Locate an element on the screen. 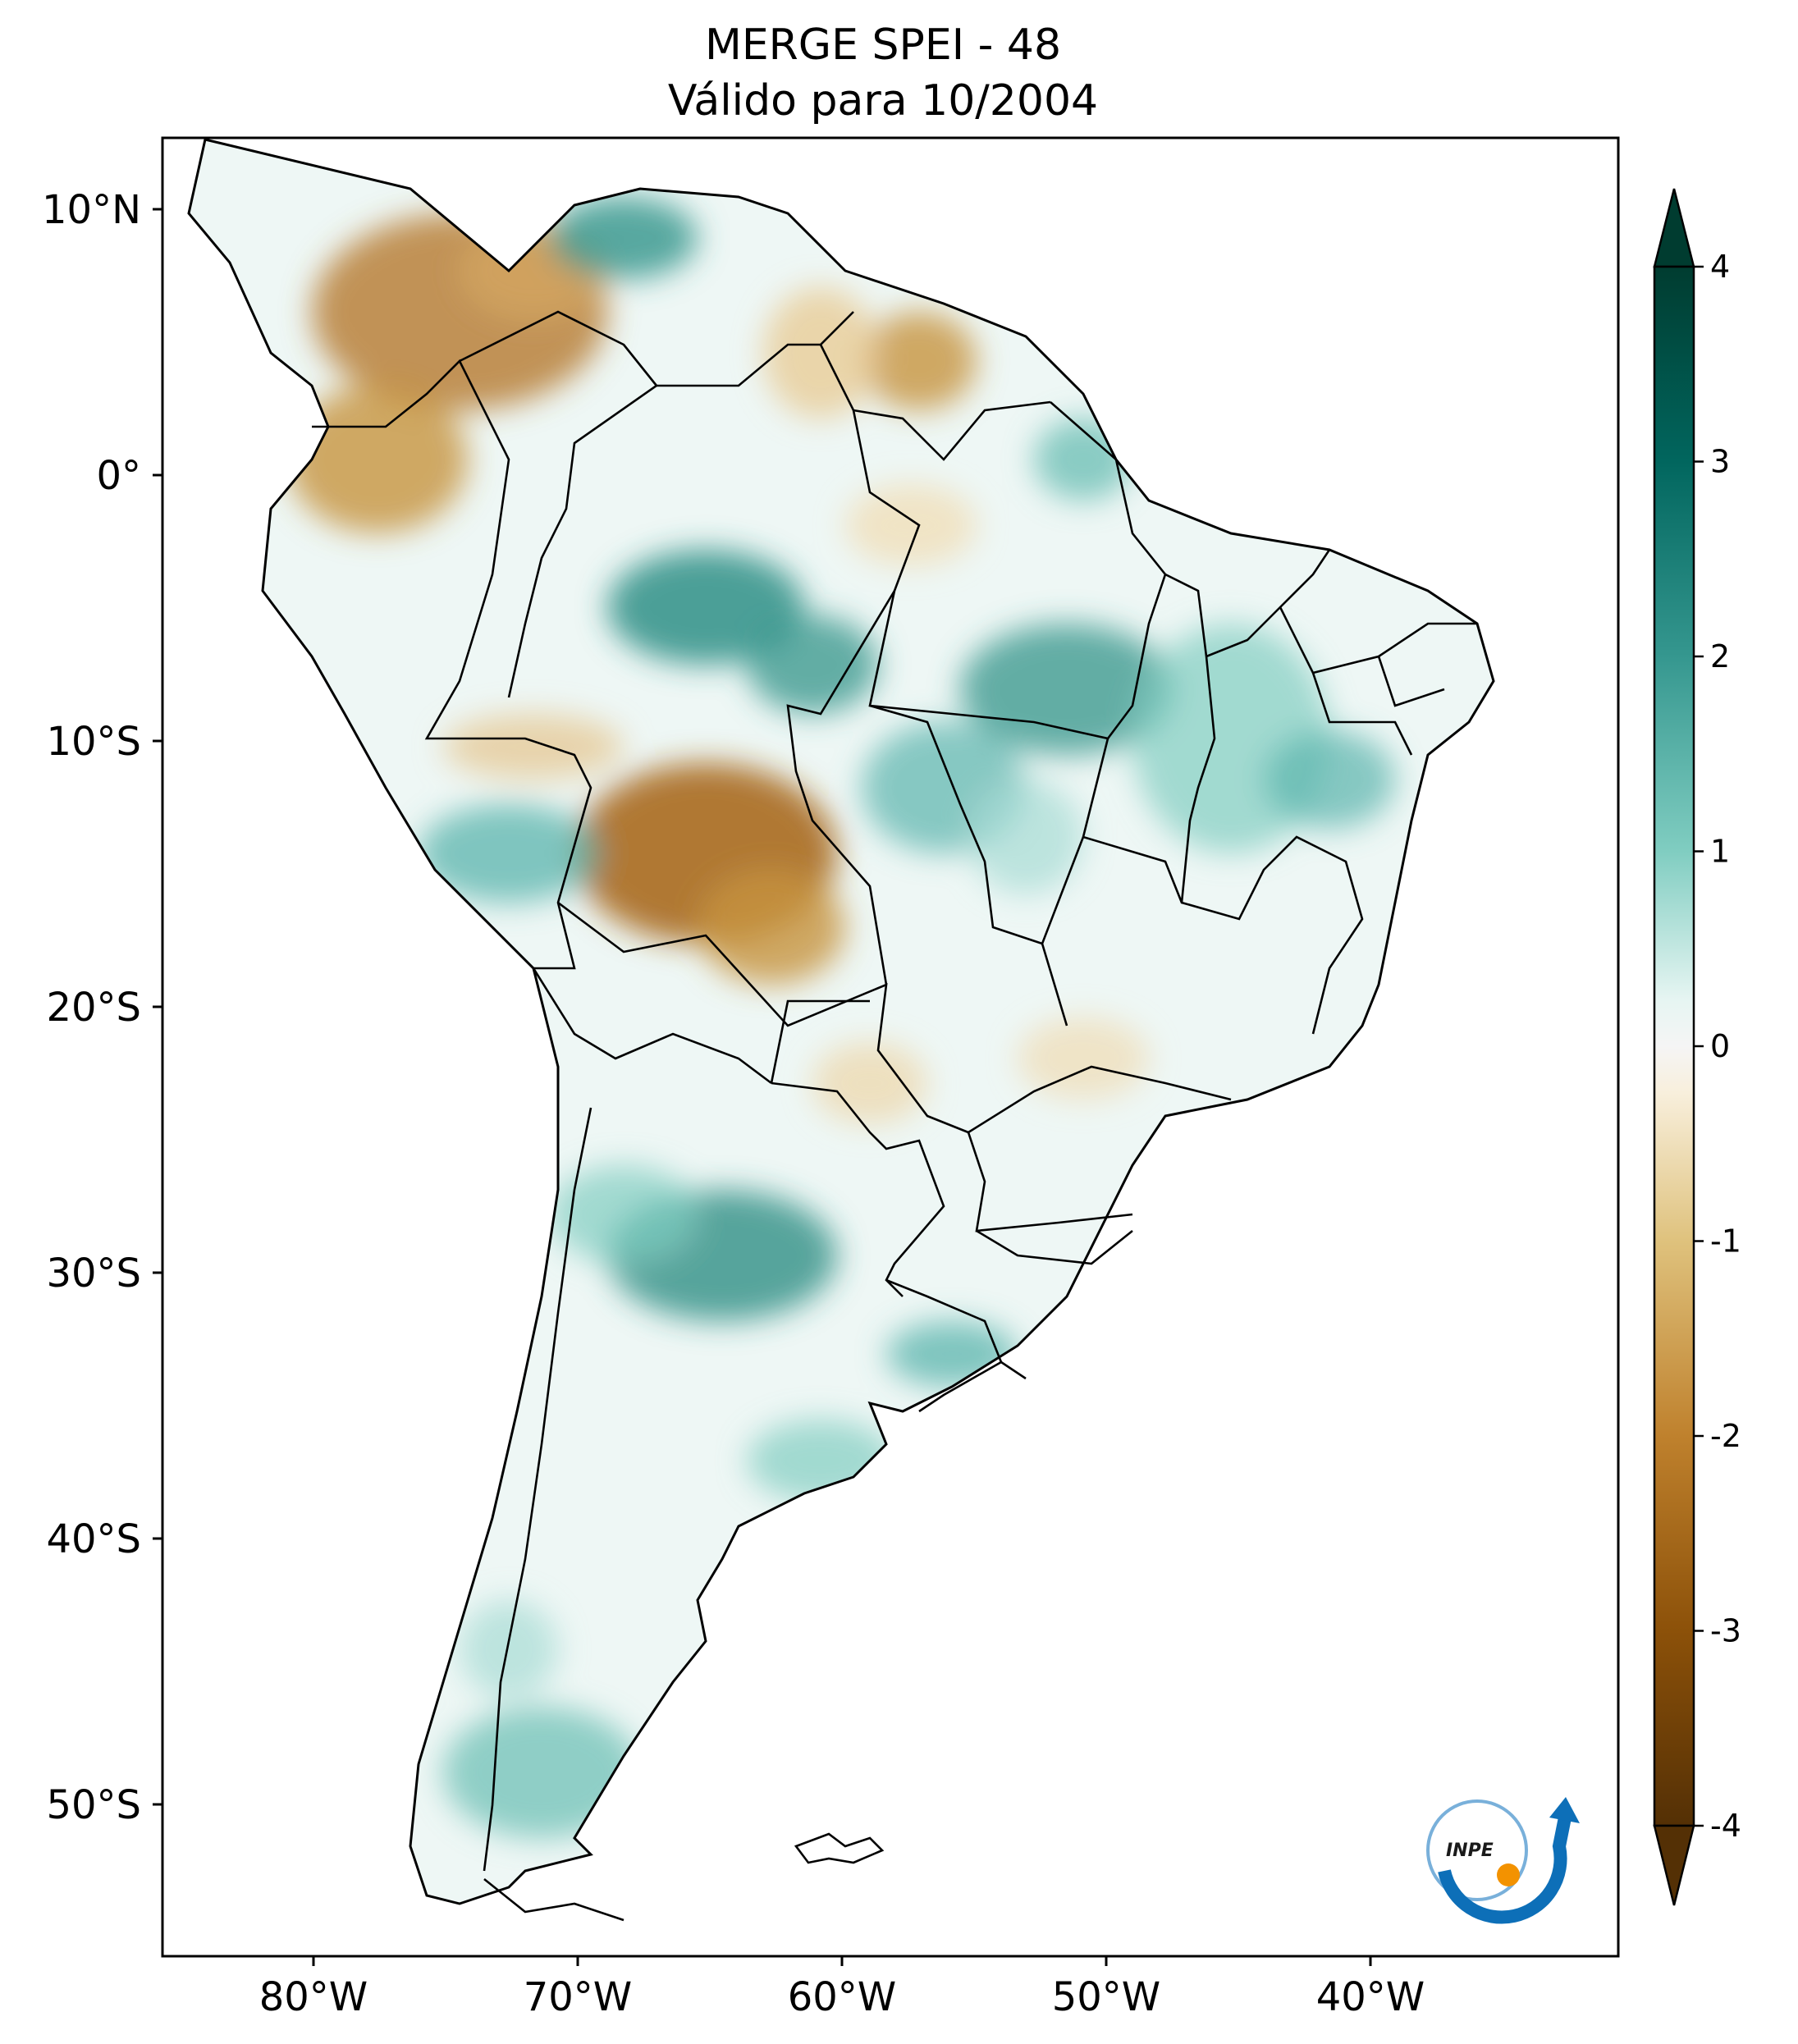 This screenshot has height=2044, width=1798. colorbar-tick-label: -3 is located at coordinates (1725, 1631).